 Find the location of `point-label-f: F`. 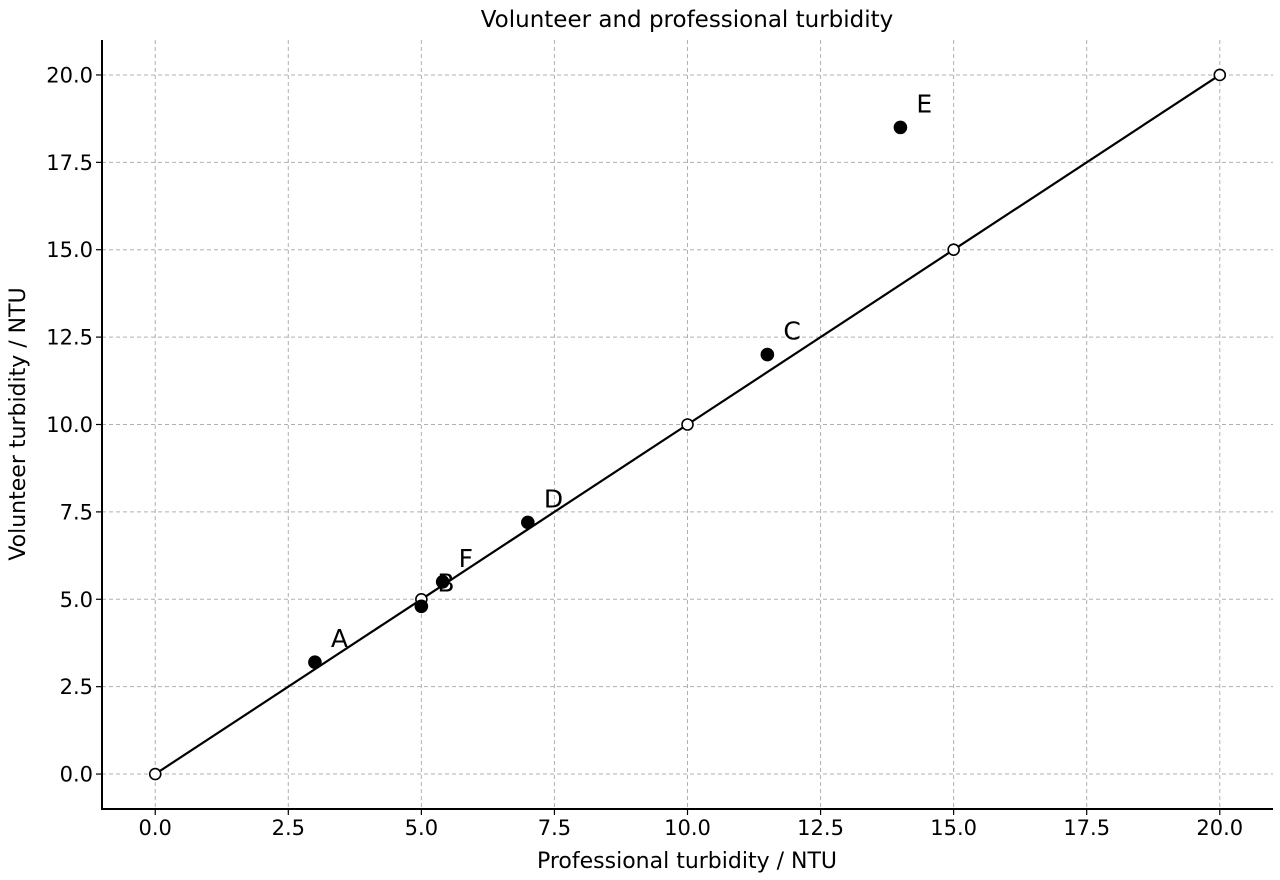

point-label-f: F is located at coordinates (466, 558).